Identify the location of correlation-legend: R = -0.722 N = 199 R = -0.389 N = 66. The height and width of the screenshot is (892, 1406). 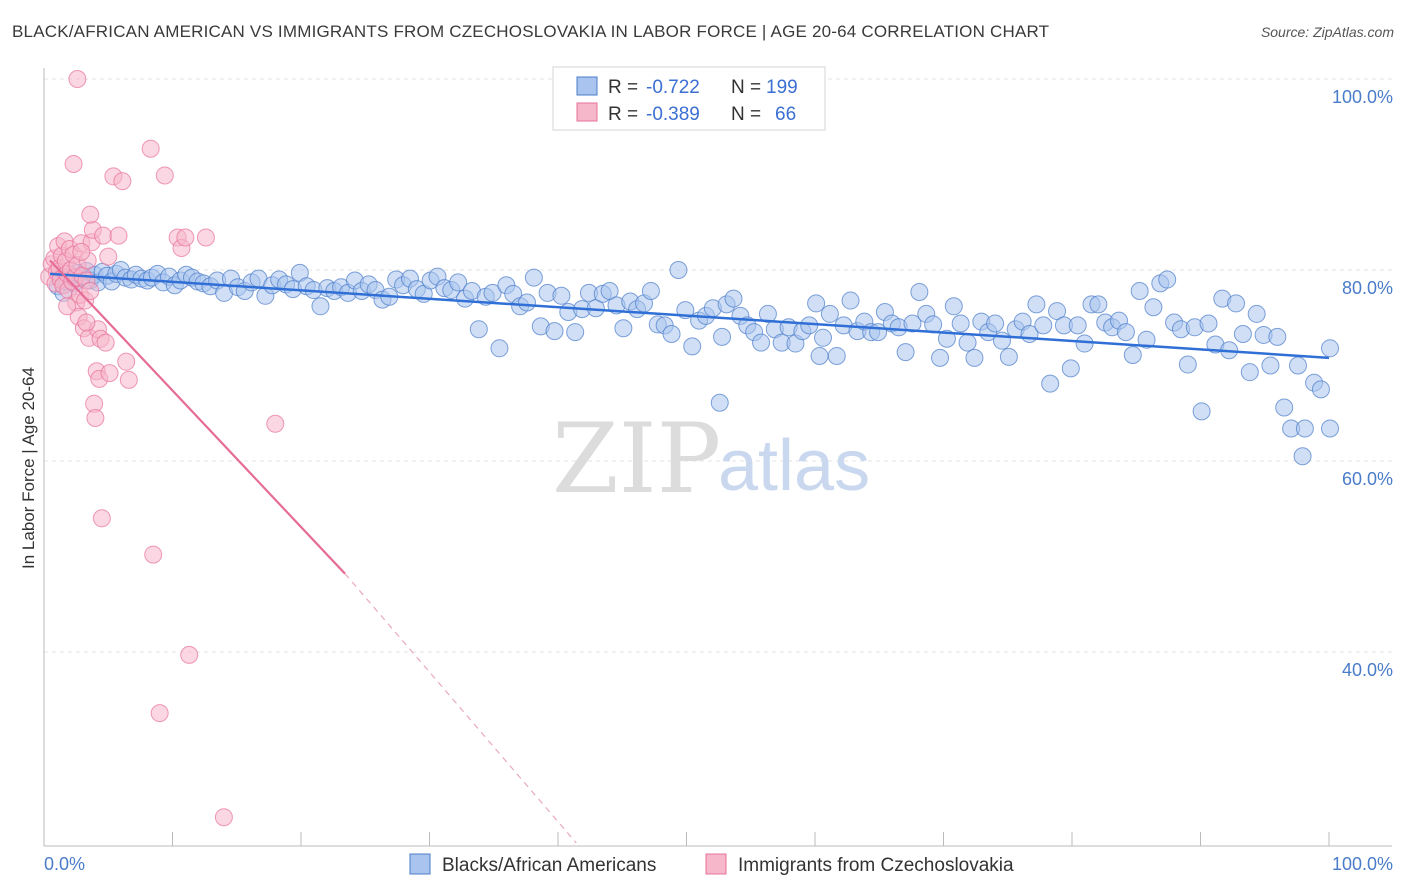
(689, 98).